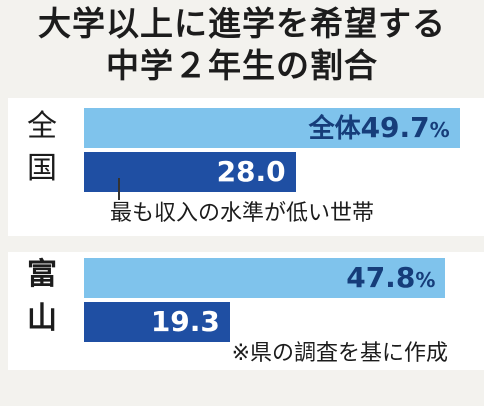 The width and height of the screenshot is (484, 406). I want to click on region-label-toyama-2: 山, so click(42, 318).